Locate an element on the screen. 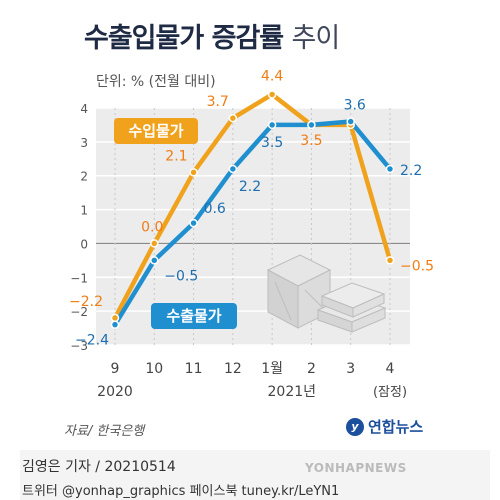 This screenshot has width=500, height=500. byline: 김영은 기자 / 20210514 is located at coordinates (99, 467).